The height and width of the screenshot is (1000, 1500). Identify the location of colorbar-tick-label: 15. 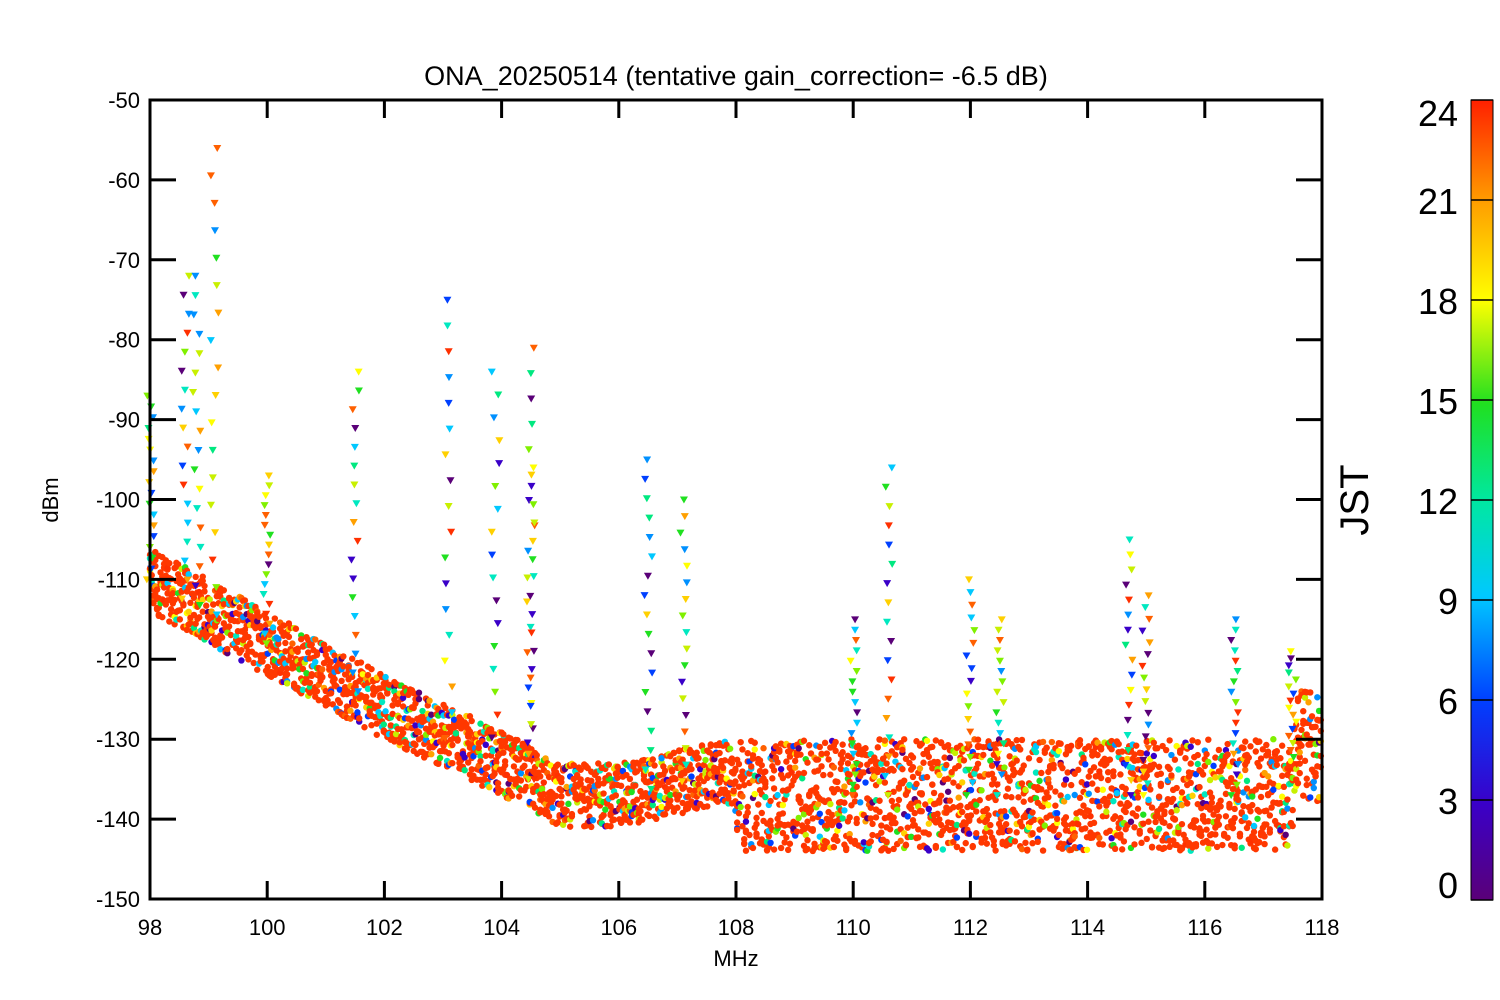
(1438, 401).